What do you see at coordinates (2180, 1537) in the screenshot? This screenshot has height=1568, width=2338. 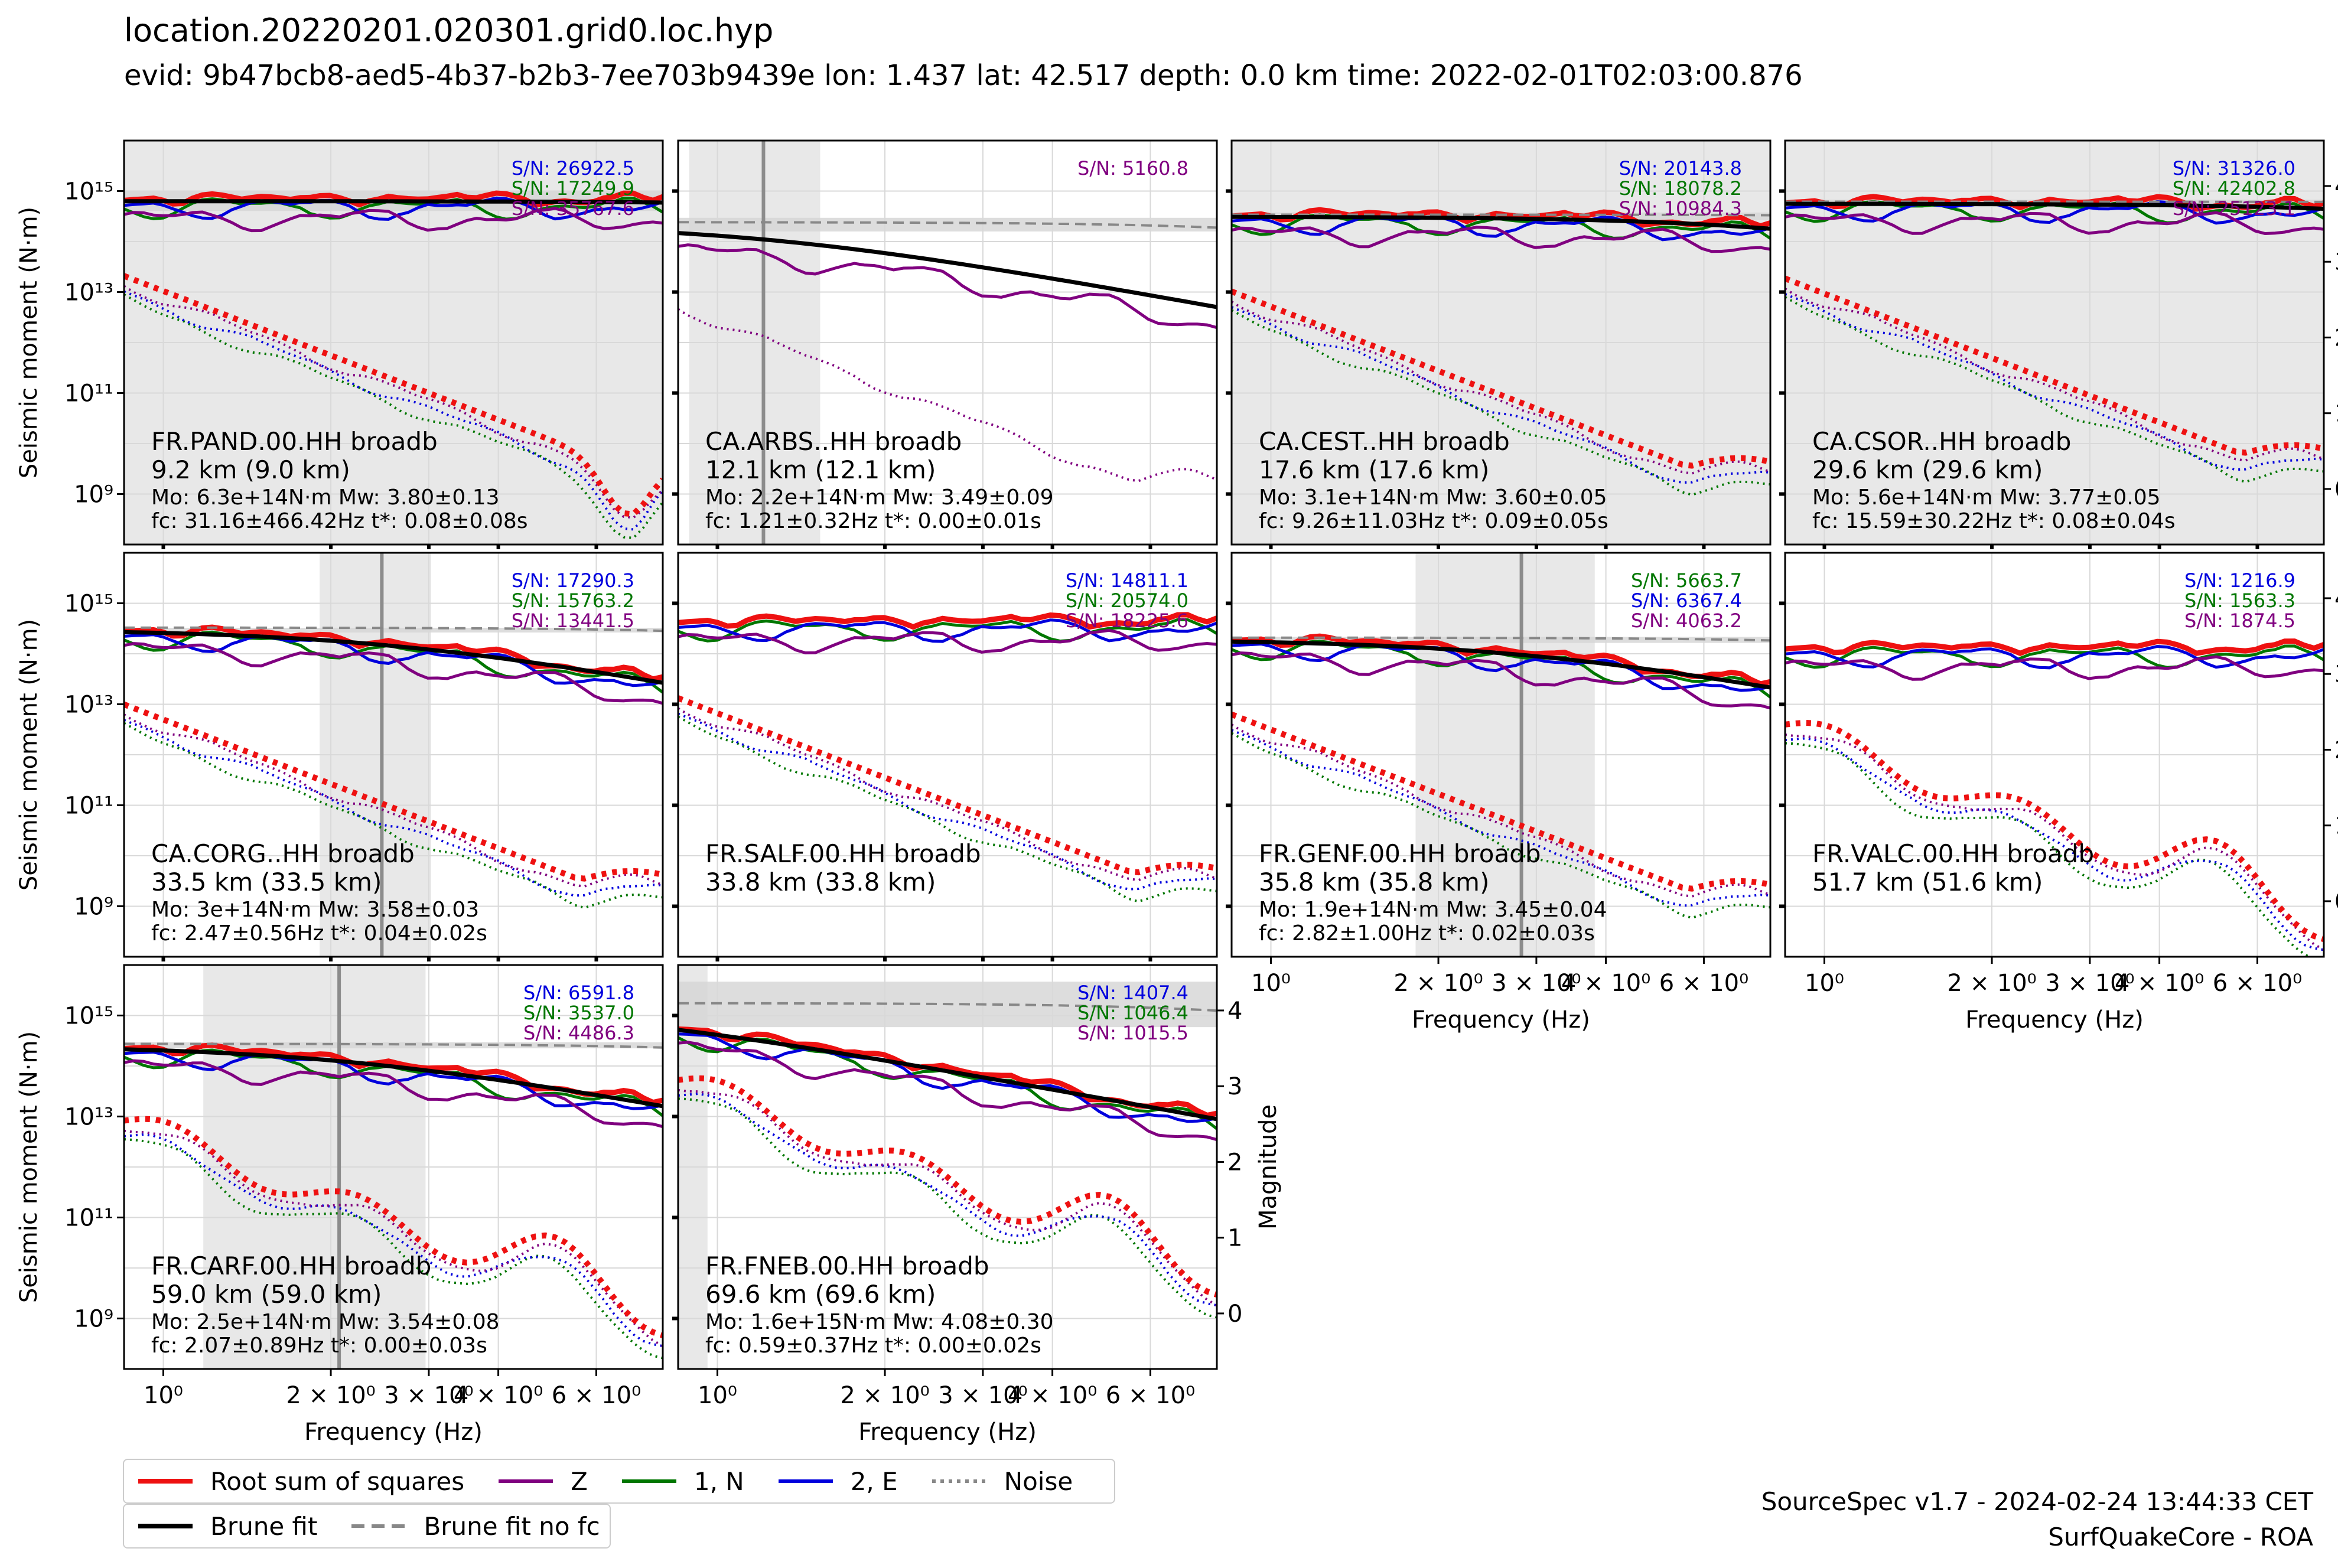 I see `footer-affiliation: SurfQuakeCore - ROA` at bounding box center [2180, 1537].